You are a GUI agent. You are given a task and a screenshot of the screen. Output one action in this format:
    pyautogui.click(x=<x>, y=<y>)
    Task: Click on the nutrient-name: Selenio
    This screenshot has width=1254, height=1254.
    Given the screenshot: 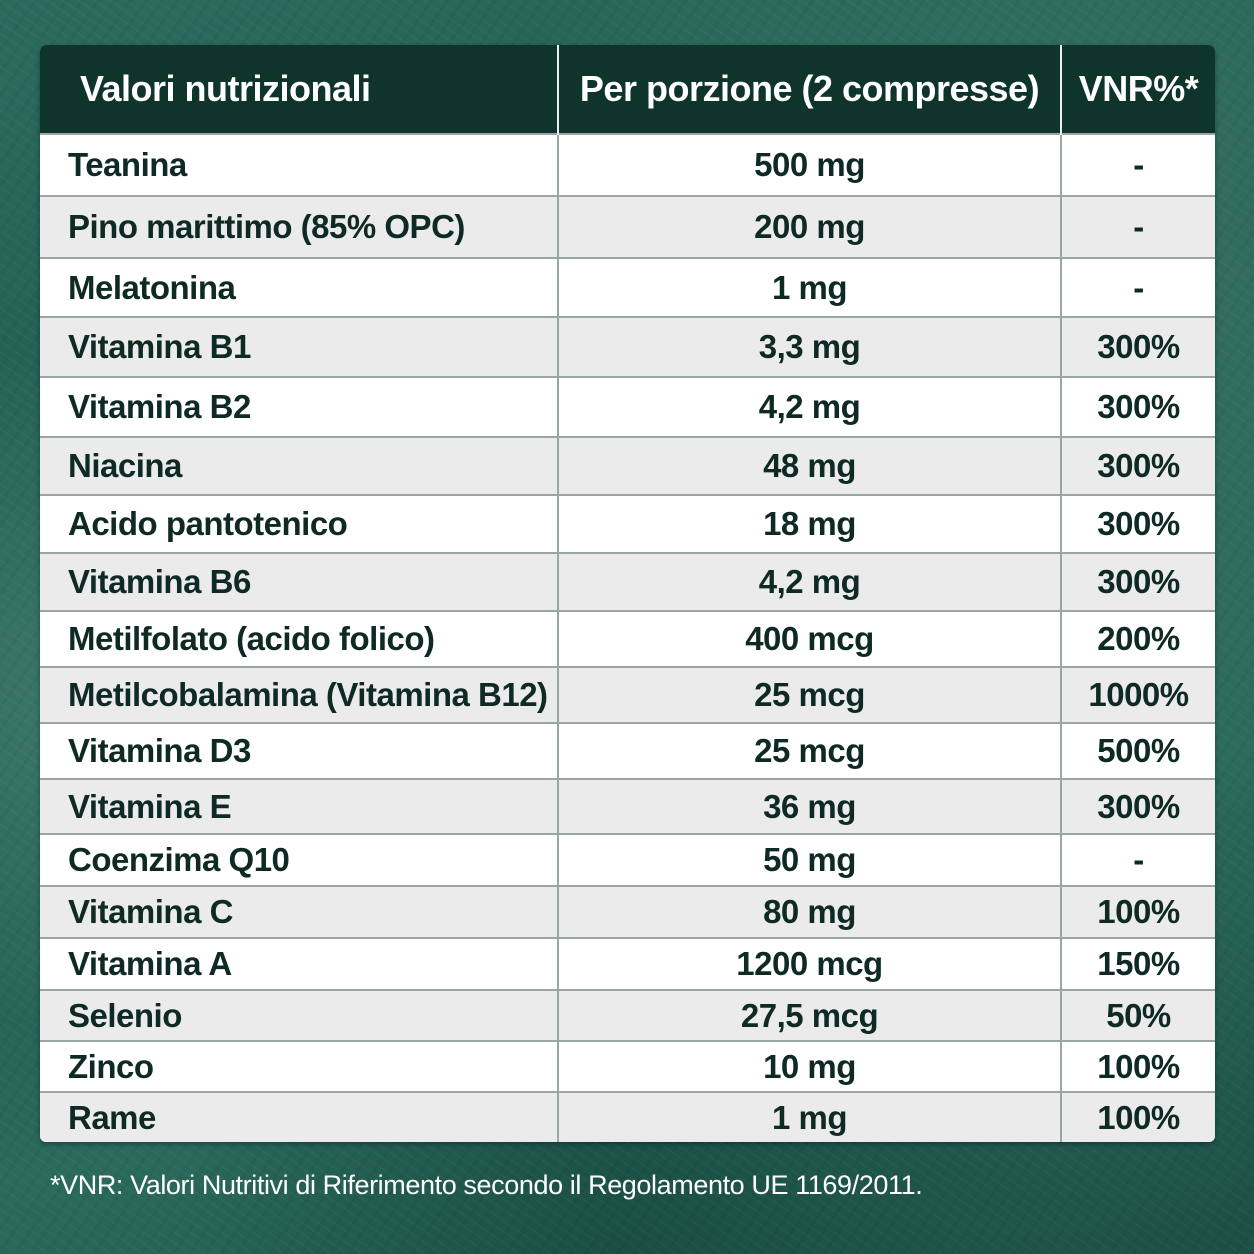 What is the action you would take?
    pyautogui.click(x=299, y=1015)
    